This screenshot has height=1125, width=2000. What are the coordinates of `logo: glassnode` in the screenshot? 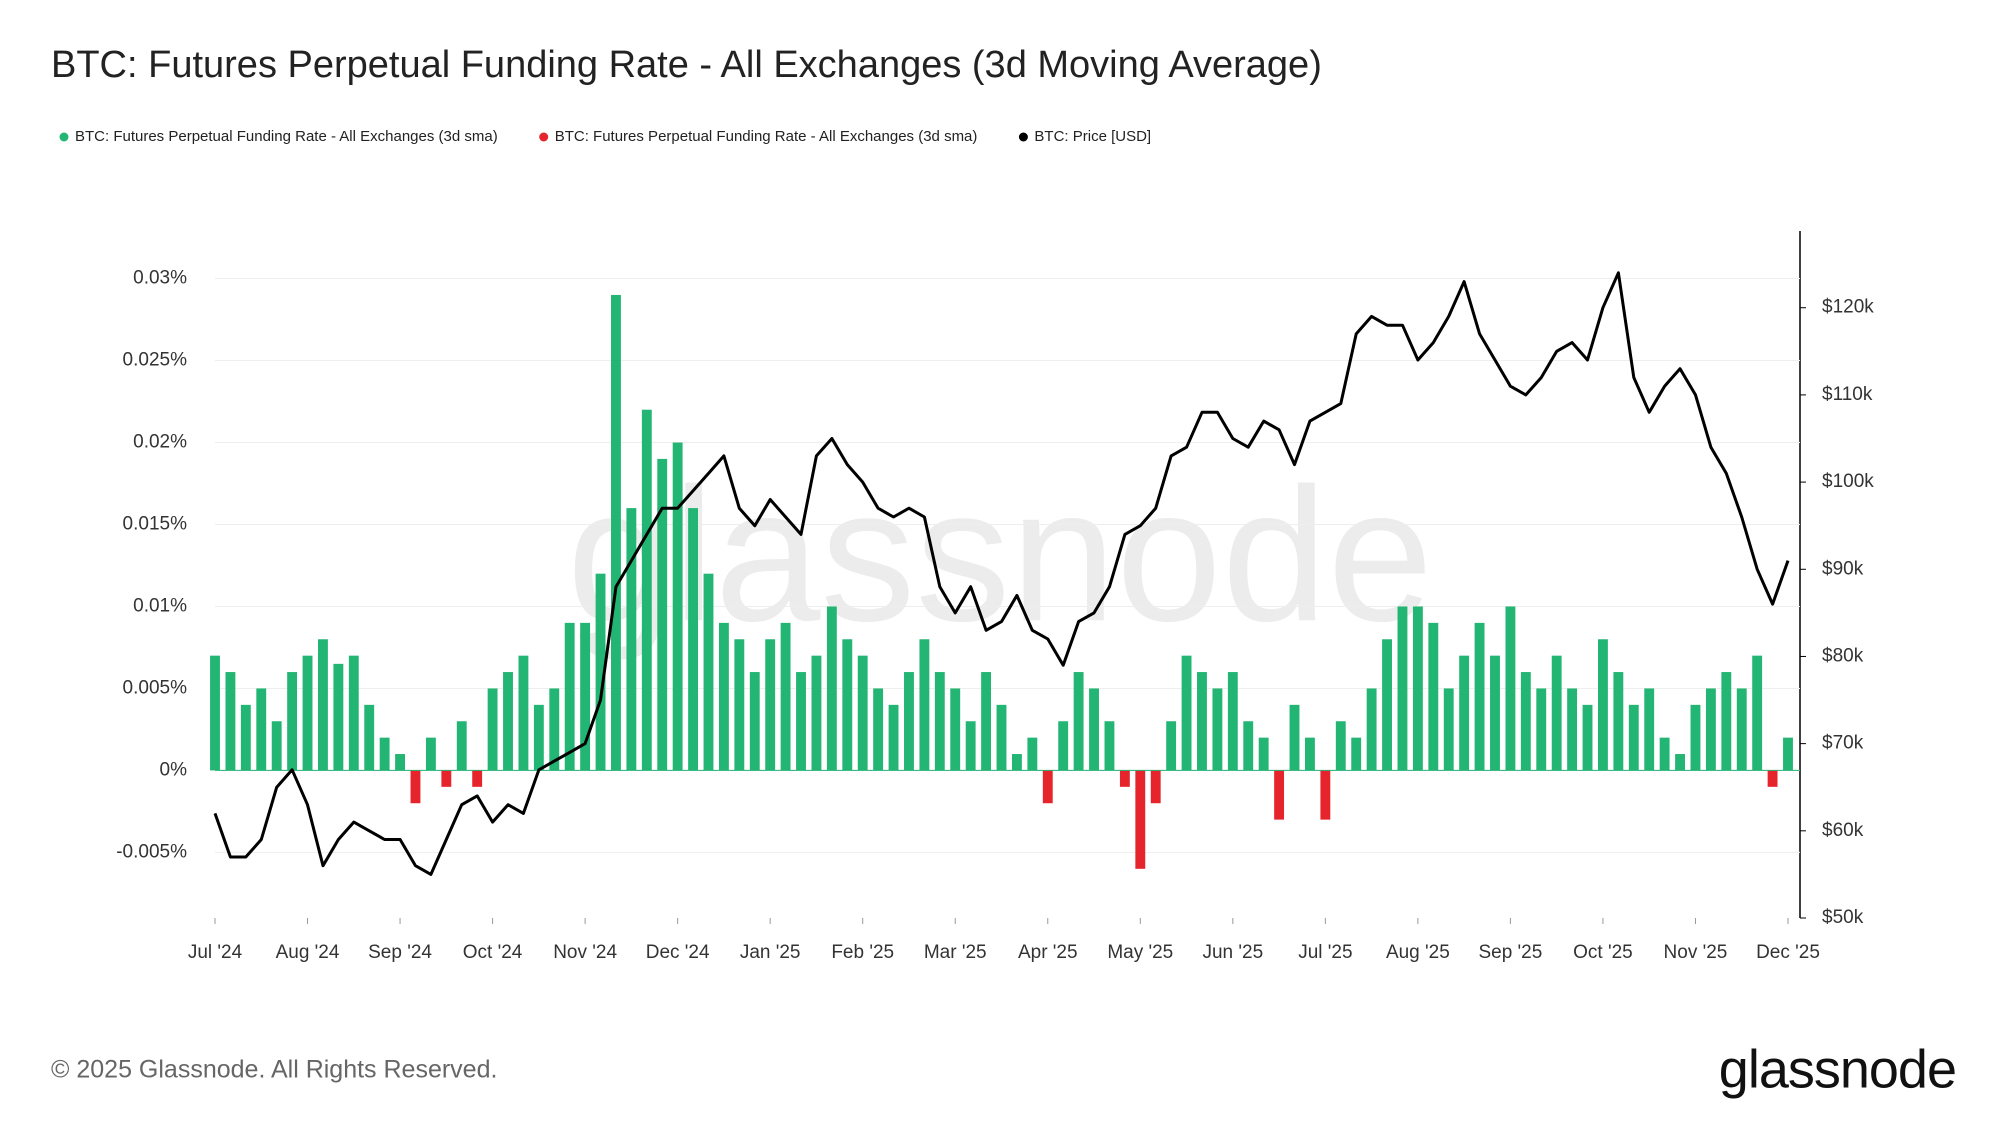 It's located at (1837, 1069).